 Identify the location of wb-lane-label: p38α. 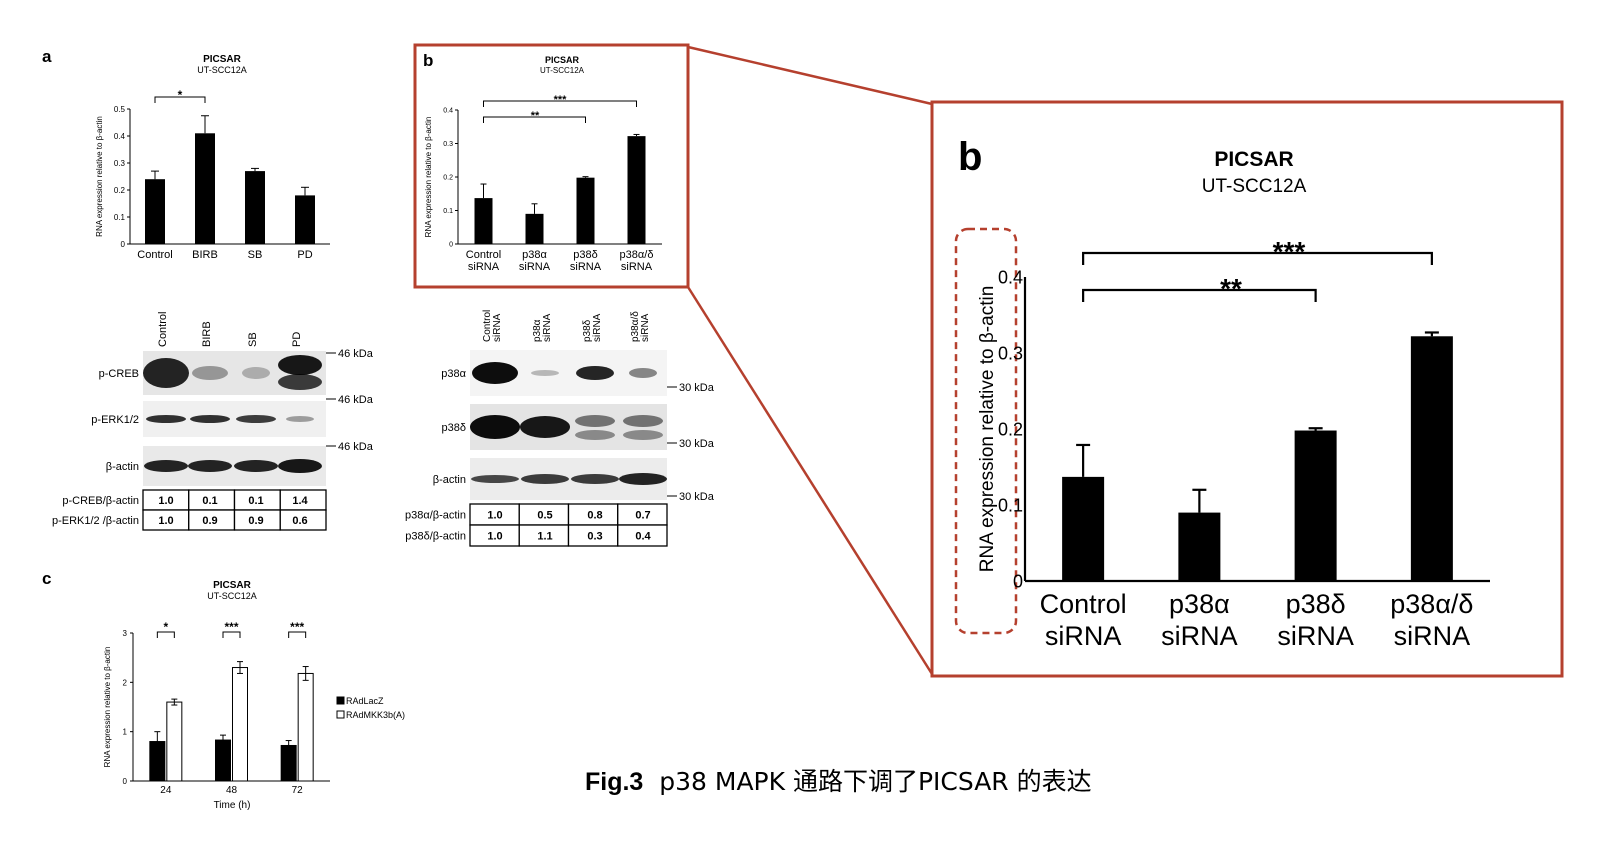
(537, 330).